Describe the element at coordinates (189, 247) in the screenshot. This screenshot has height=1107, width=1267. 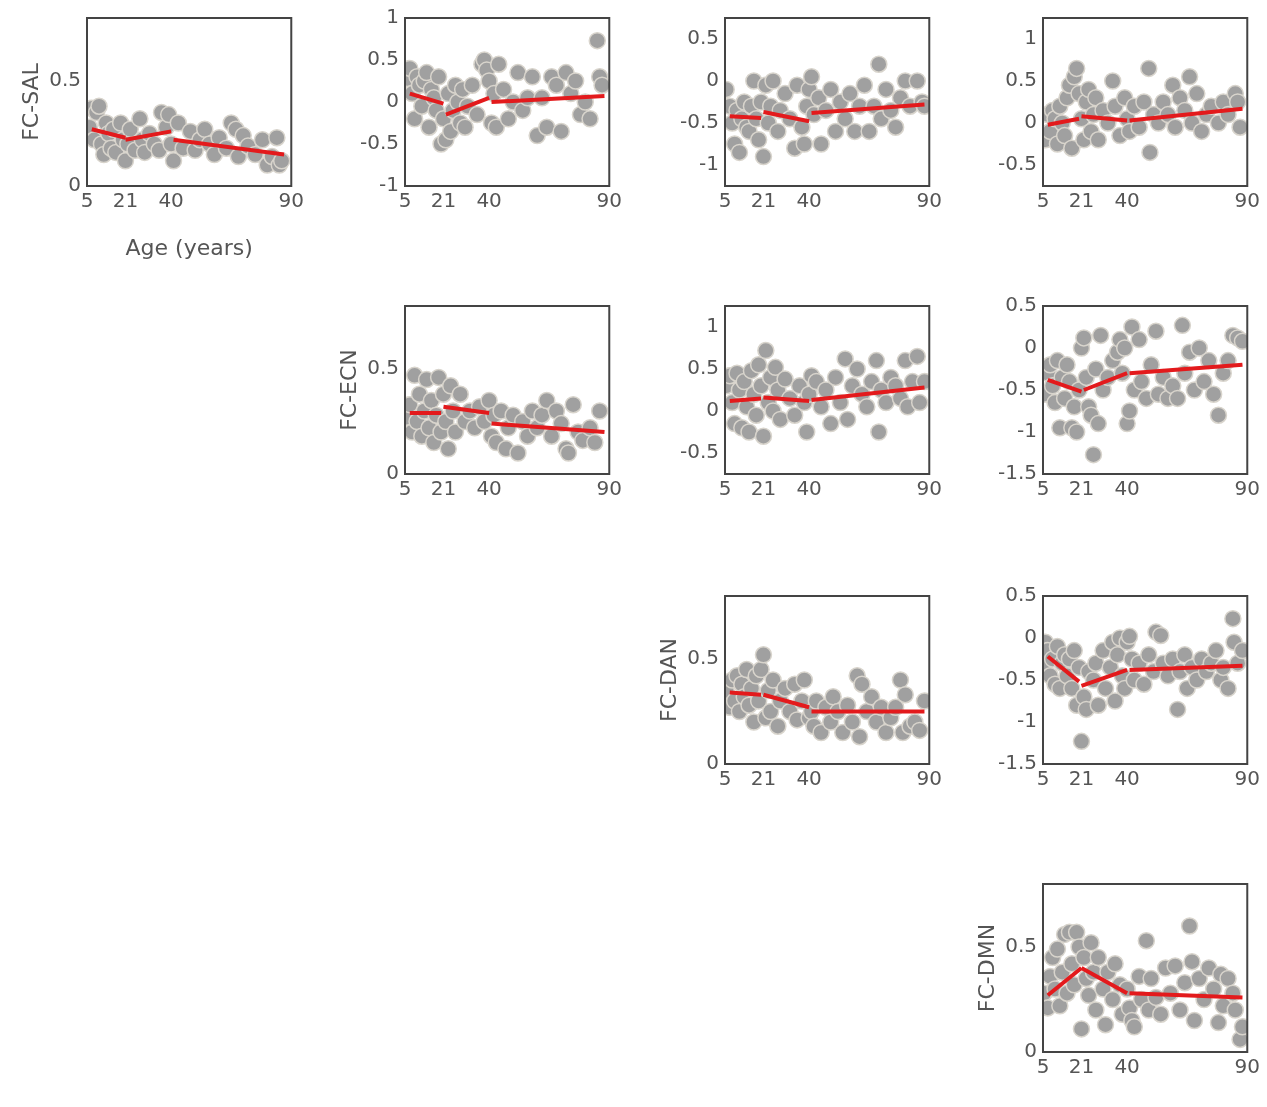
I see `x-axis-title: Age (years)` at that location.